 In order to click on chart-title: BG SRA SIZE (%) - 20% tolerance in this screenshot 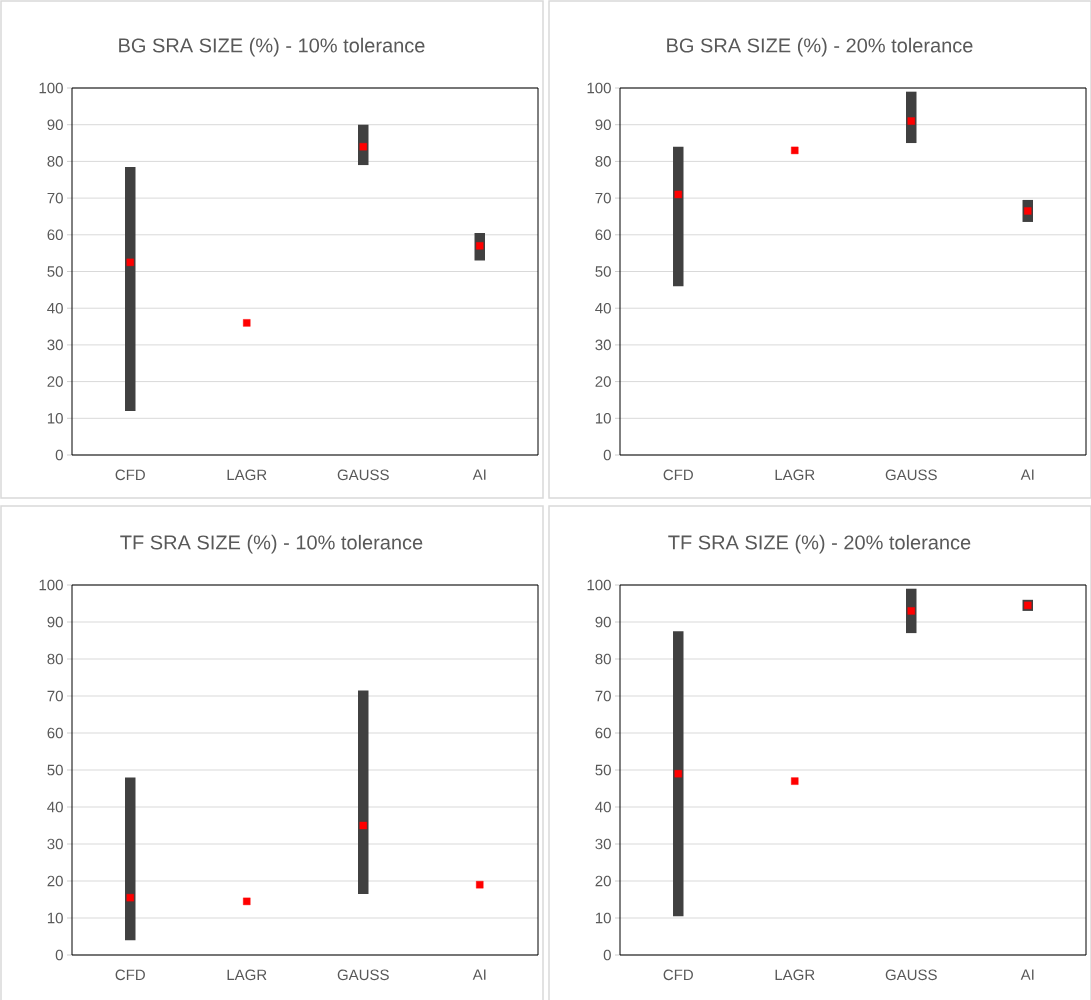, I will do `click(820, 47)`.